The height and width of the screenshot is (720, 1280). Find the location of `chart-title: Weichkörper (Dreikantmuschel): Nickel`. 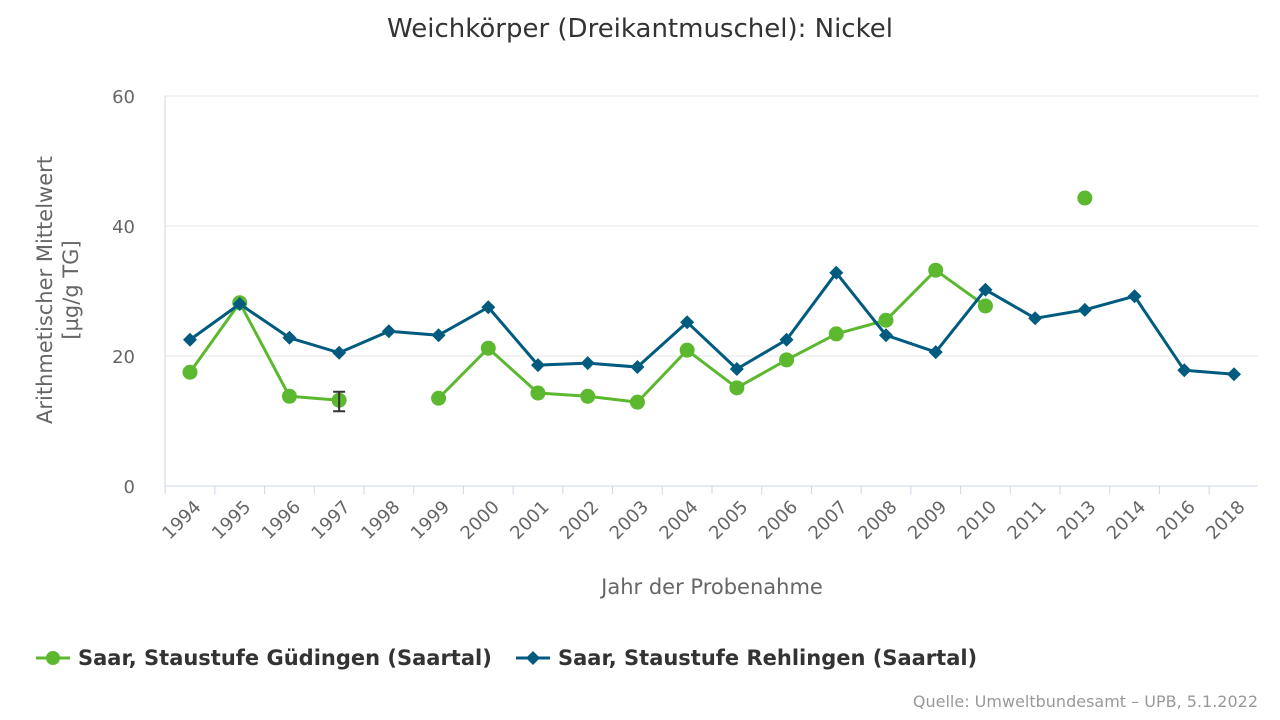

chart-title: Weichkörper (Dreikantmuschel): Nickel is located at coordinates (640, 29).